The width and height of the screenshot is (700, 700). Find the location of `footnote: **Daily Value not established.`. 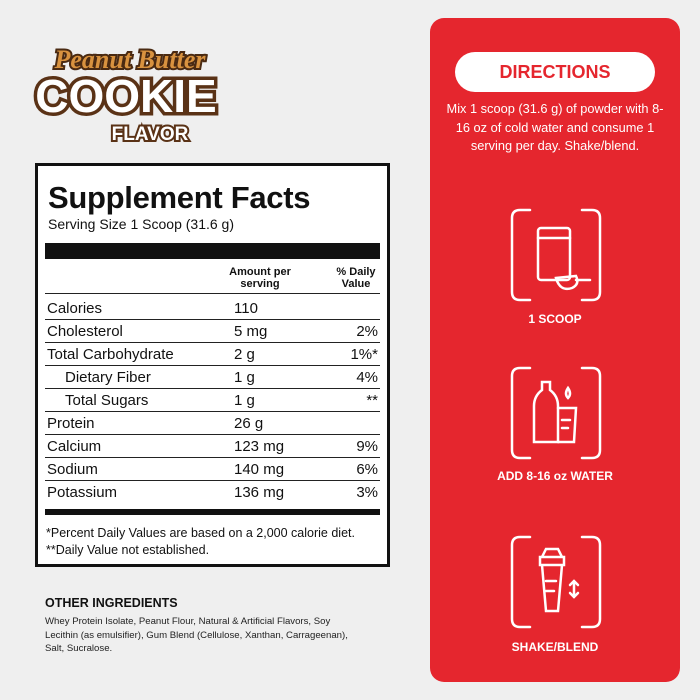

footnote: **Daily Value not established. is located at coordinates (128, 550).